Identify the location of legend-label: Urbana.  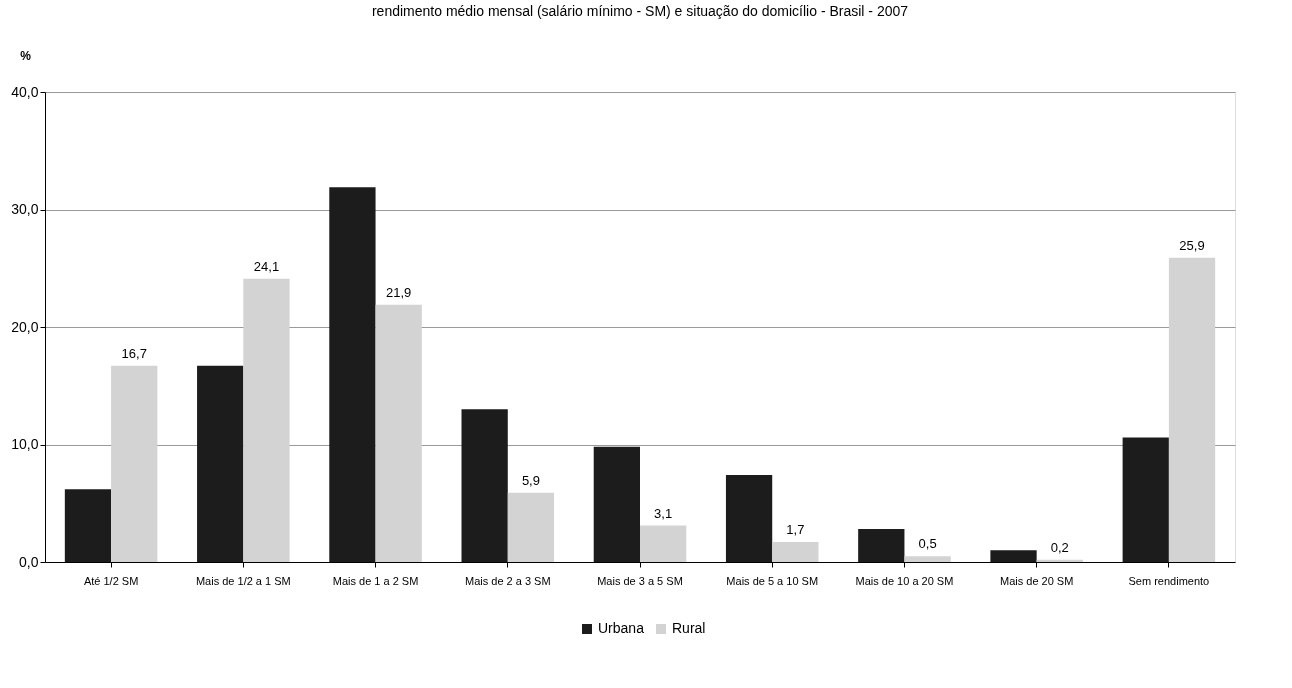
(621, 628).